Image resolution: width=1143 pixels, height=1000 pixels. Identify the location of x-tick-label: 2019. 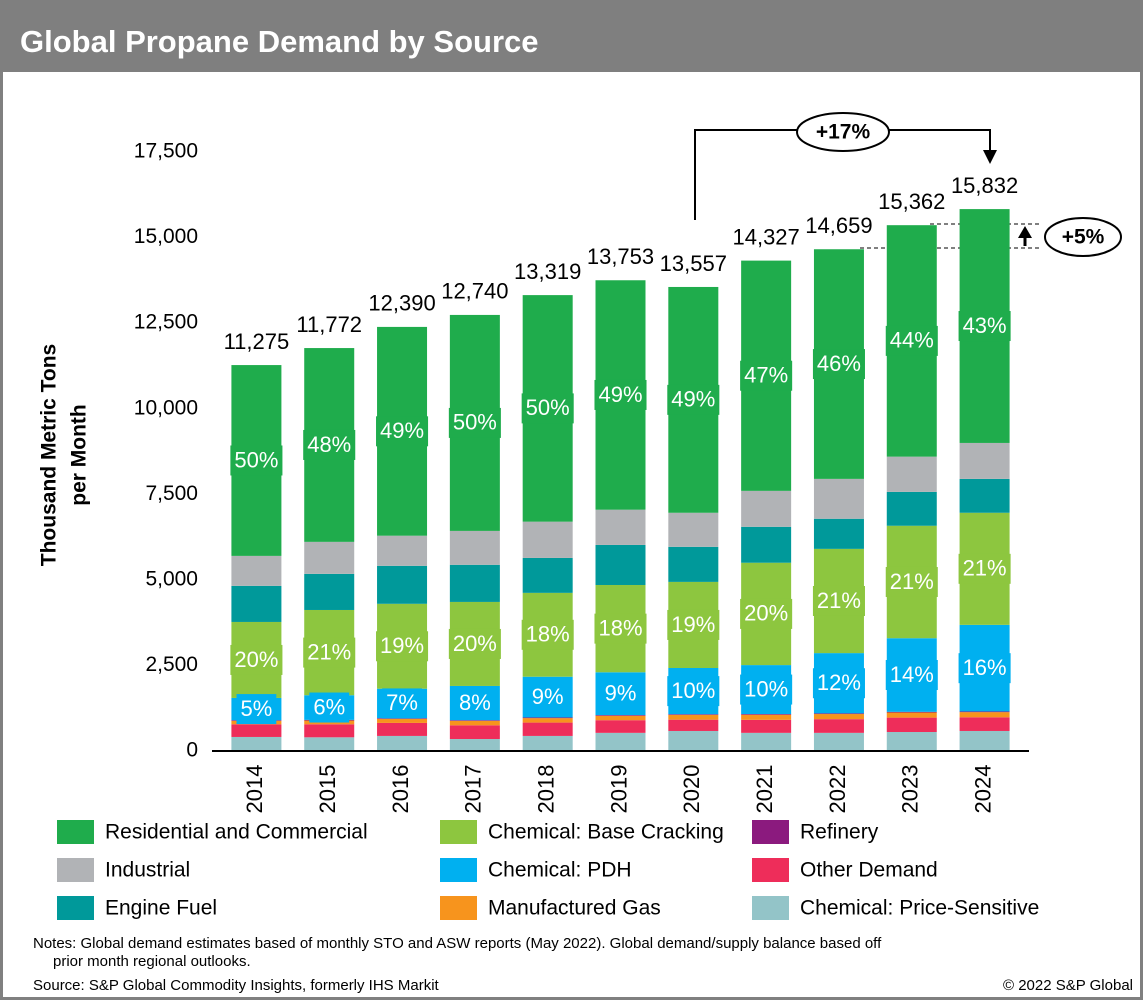
(618, 789).